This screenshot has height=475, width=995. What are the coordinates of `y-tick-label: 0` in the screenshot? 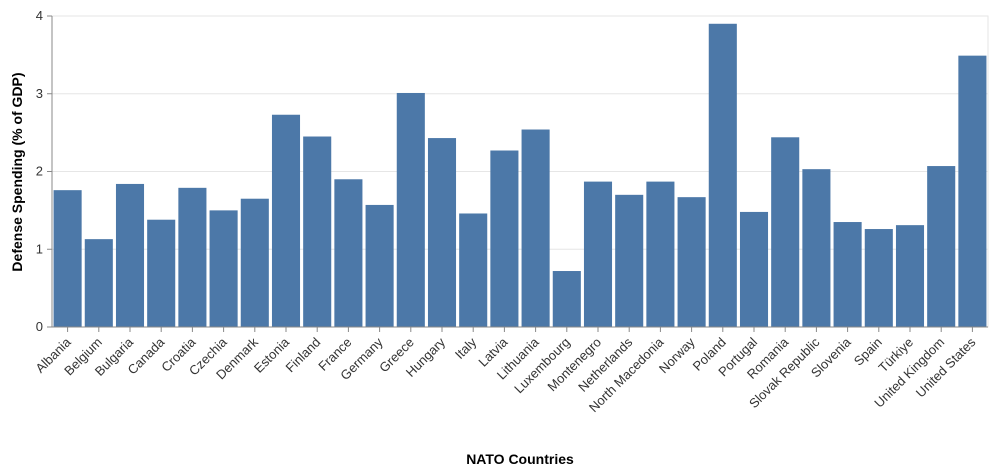 It's located at (39, 326).